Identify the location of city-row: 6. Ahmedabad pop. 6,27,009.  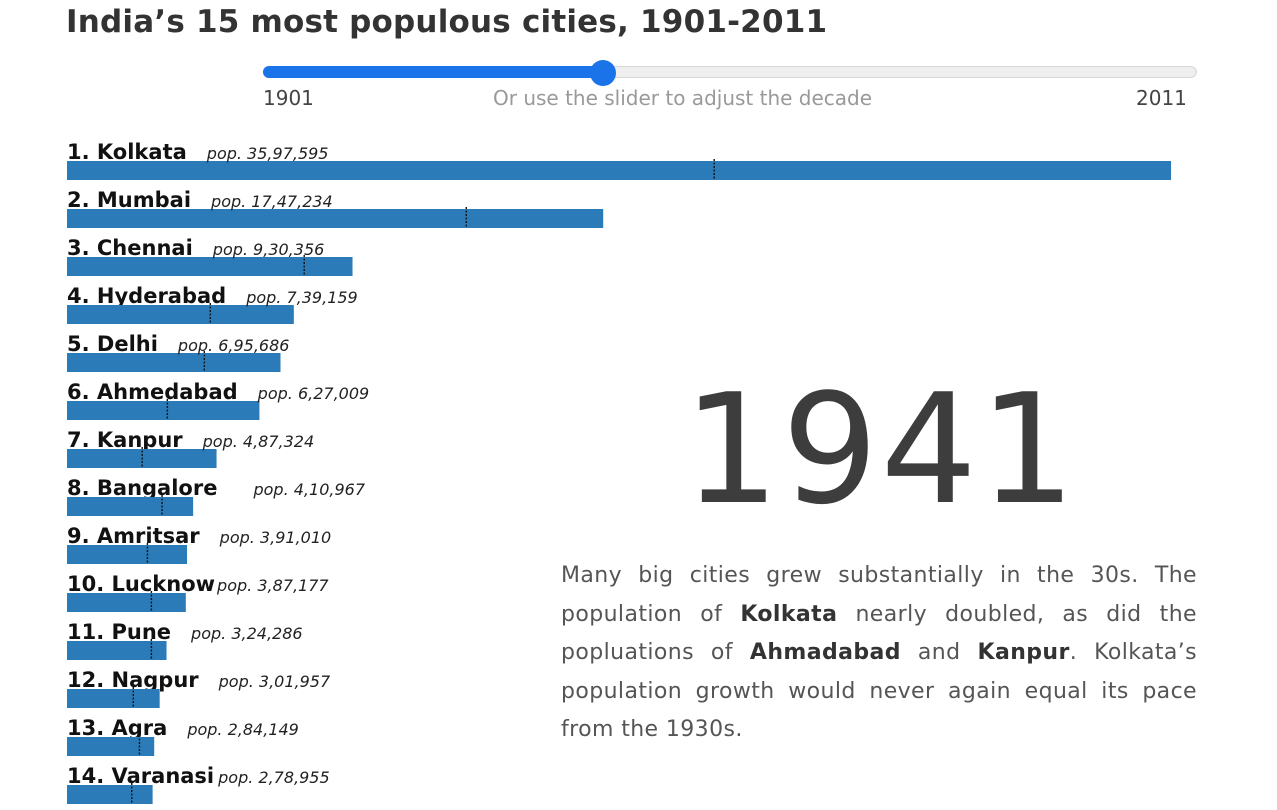
(218, 400).